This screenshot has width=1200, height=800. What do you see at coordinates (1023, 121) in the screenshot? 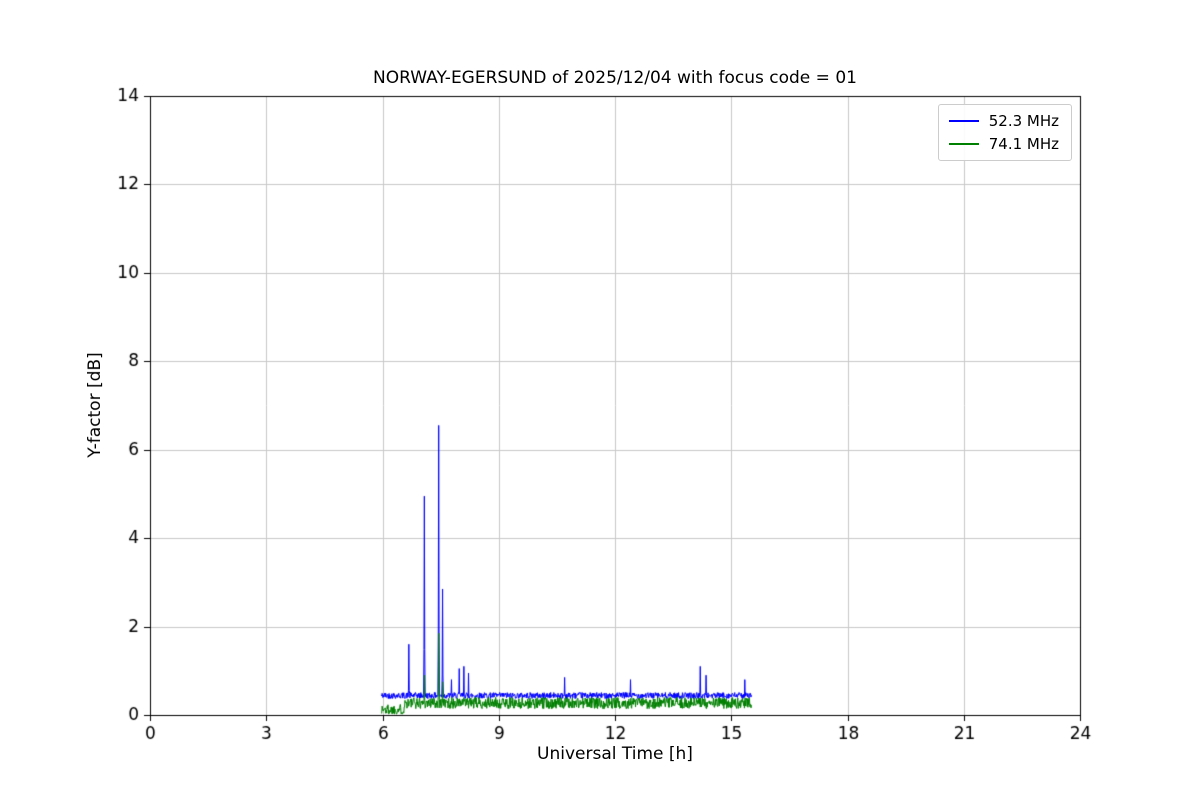
I see `legend-label: 52.3 MHz` at bounding box center [1023, 121].